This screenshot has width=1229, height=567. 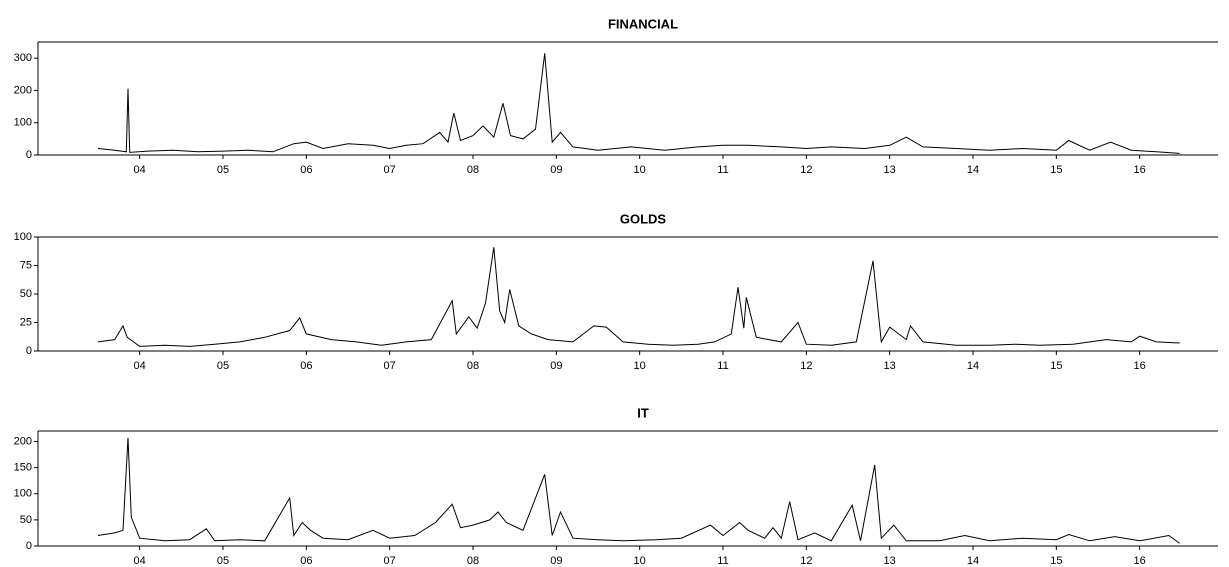 What do you see at coordinates (23, 58) in the screenshot?
I see `y-tick-label: 300` at bounding box center [23, 58].